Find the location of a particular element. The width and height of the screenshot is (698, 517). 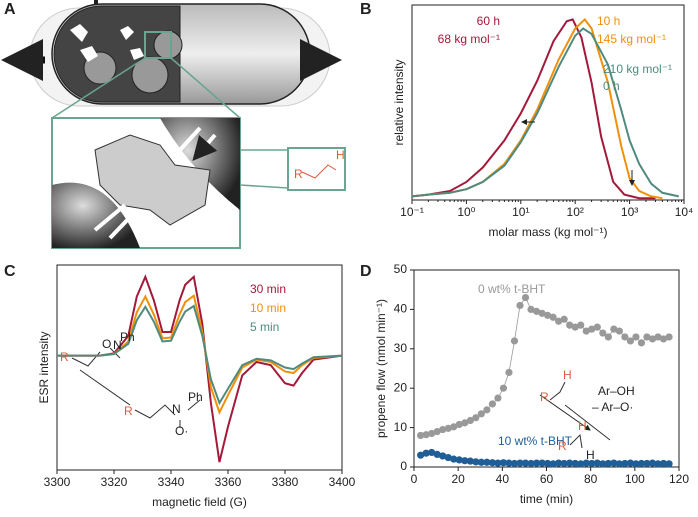

y-tick-label: 30 is located at coordinates (401, 348).